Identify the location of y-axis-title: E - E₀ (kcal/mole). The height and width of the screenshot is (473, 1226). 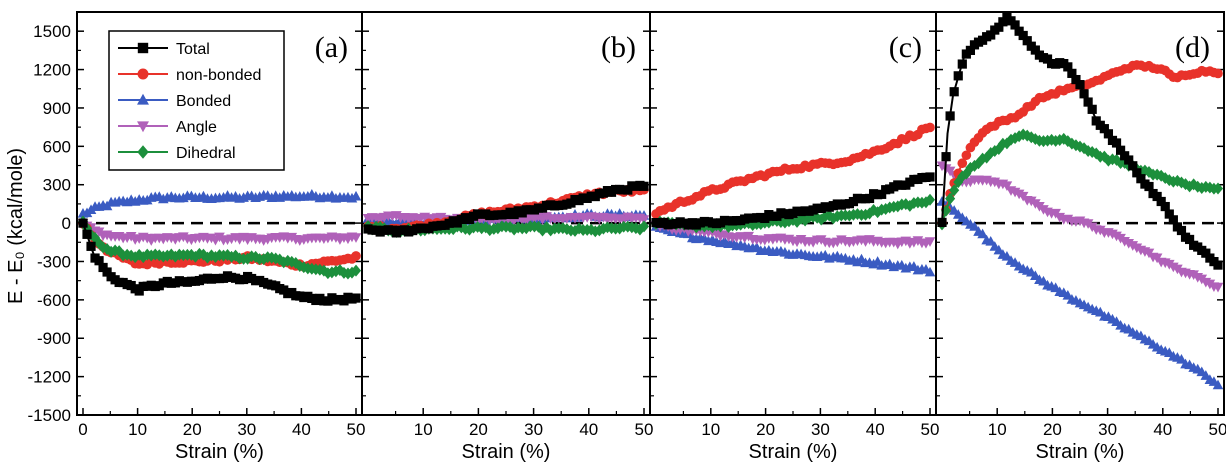
(16, 226).